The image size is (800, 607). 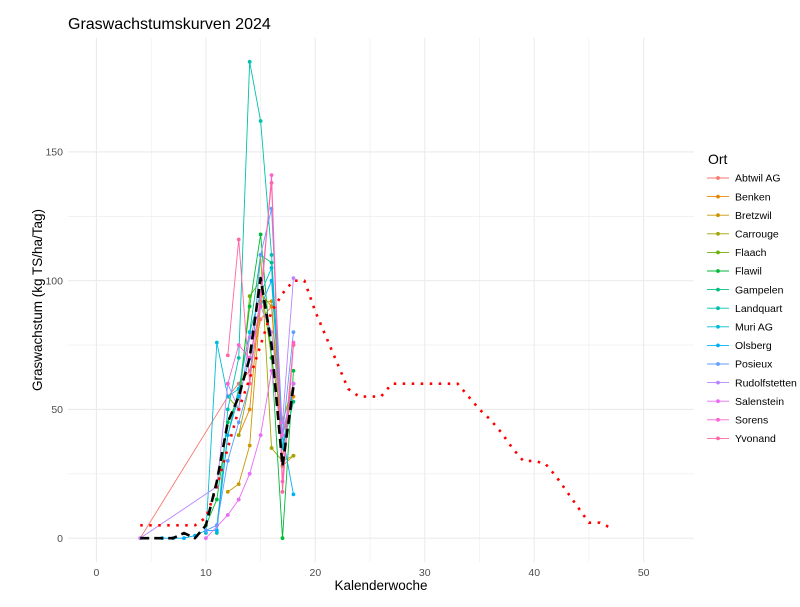 I want to click on legend-label: Benken, so click(x=753, y=197).